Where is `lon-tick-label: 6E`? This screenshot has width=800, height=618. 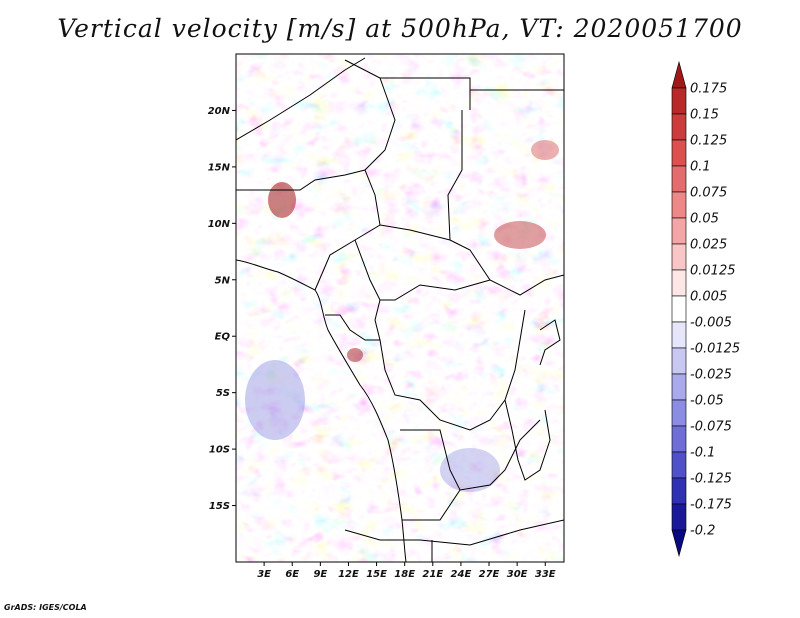 lon-tick-label: 6E is located at coordinates (292, 574).